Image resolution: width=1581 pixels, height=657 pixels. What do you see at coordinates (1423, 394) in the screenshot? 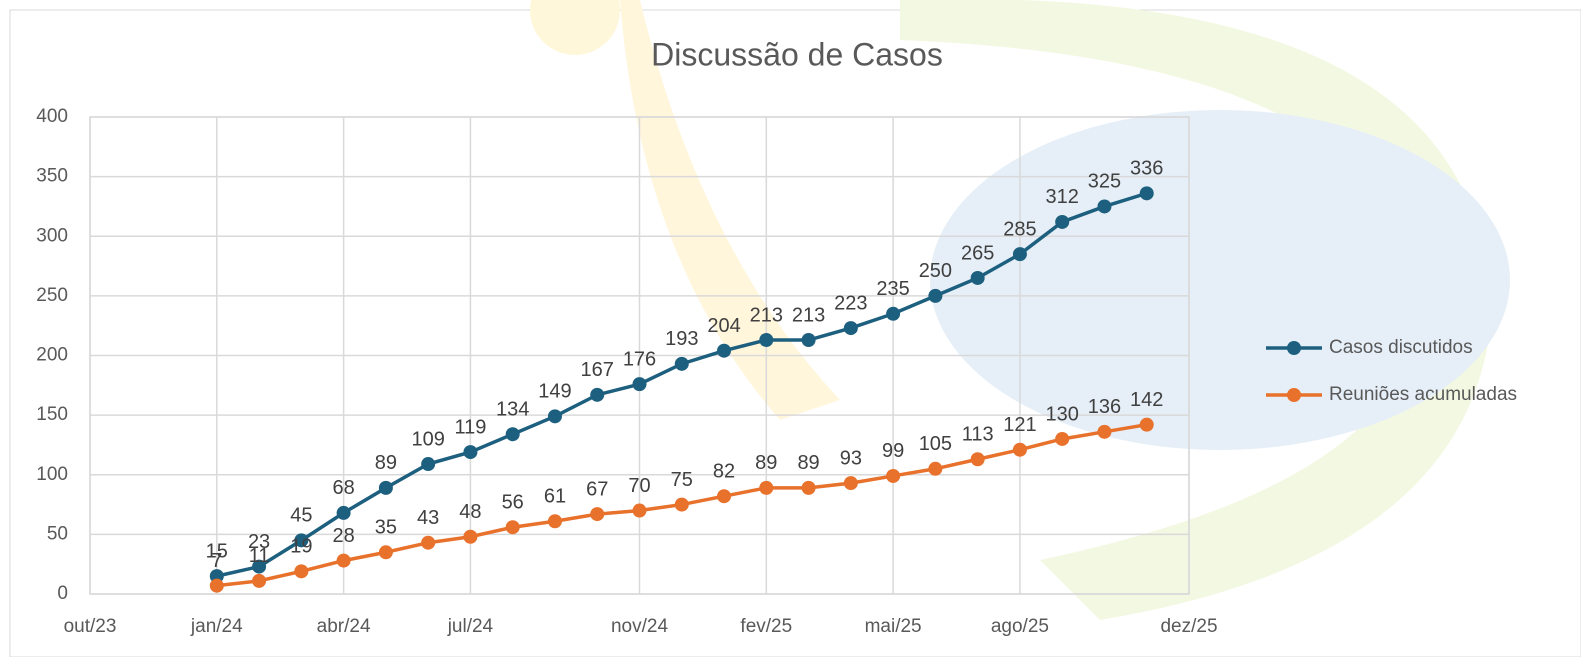
I see `legend-label: Reuniões acumuladas` at bounding box center [1423, 394].